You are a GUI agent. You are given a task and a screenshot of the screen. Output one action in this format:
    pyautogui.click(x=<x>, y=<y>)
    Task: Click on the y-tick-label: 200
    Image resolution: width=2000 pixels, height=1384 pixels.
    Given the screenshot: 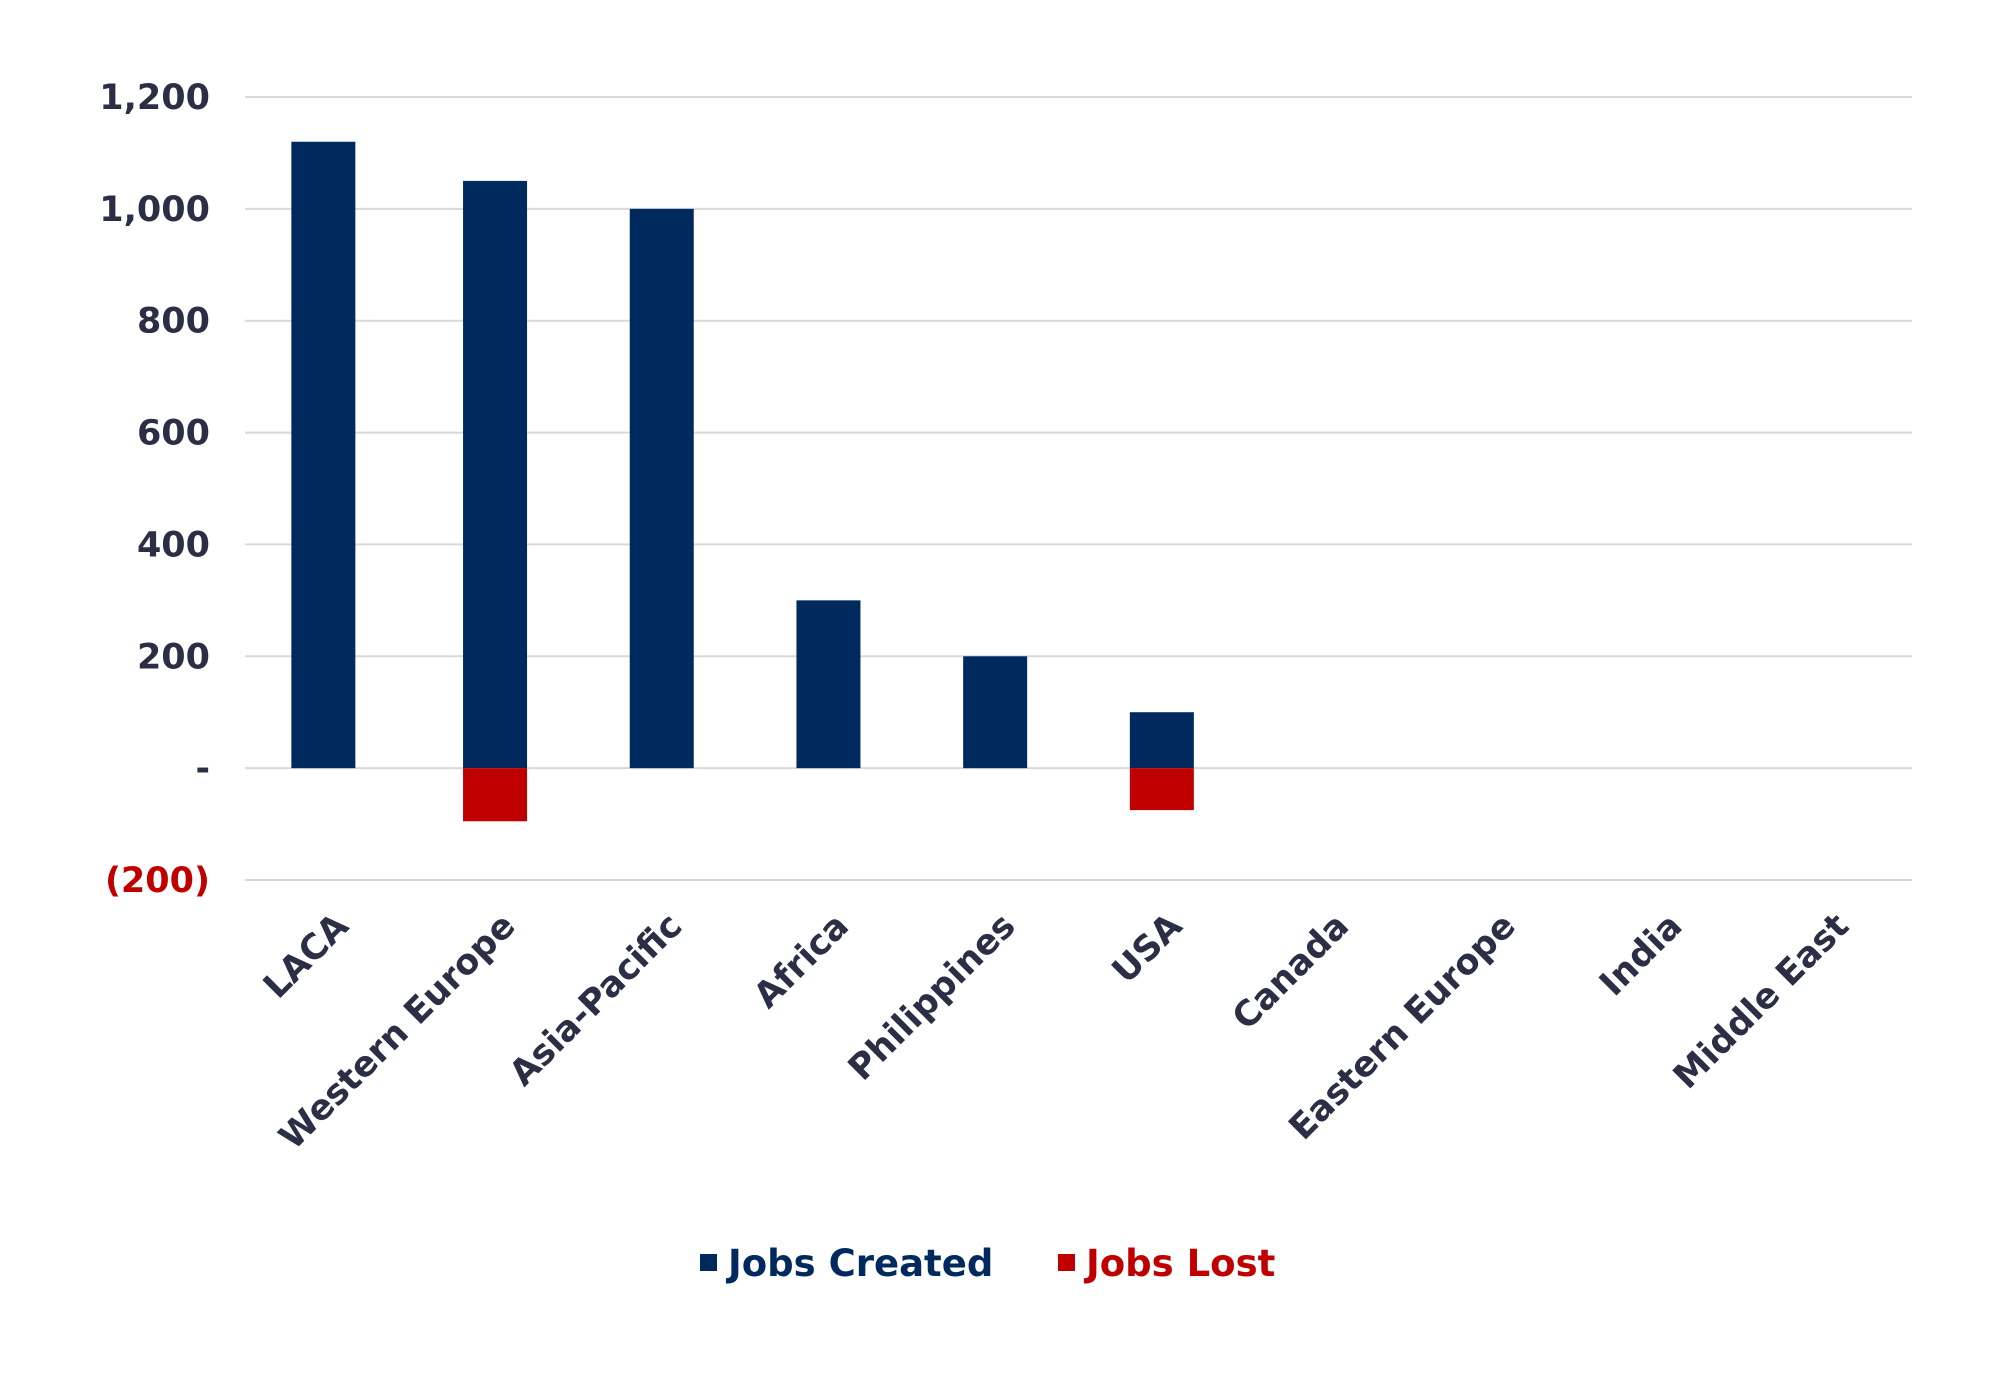 What is the action you would take?
    pyautogui.click(x=173, y=657)
    